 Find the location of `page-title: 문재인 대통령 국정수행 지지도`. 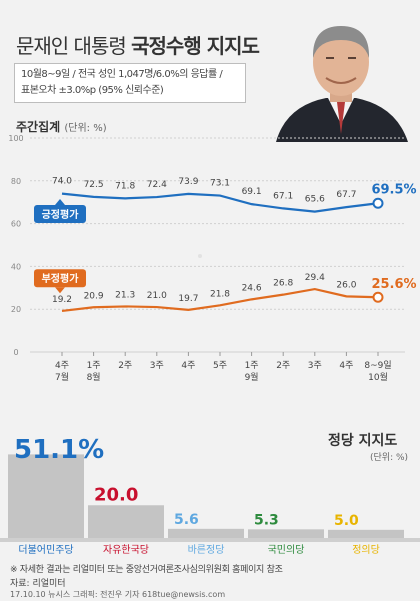

page-title: 문재인 대통령 국정수행 지지도 is located at coordinates (138, 44).